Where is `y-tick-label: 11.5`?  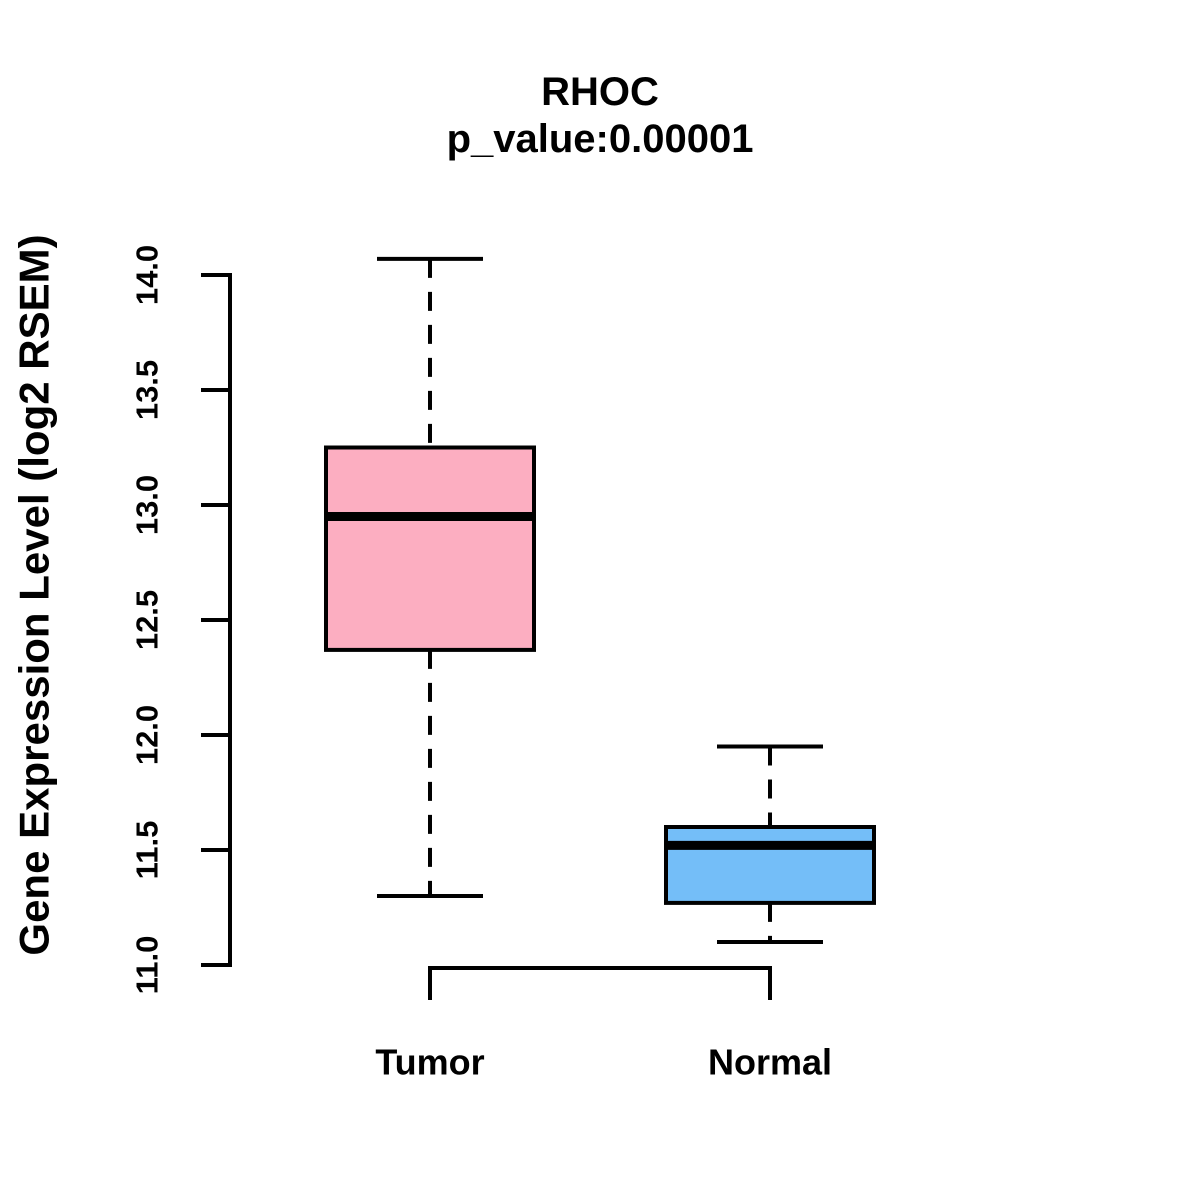 y-tick-label: 11.5 is located at coordinates (147, 850).